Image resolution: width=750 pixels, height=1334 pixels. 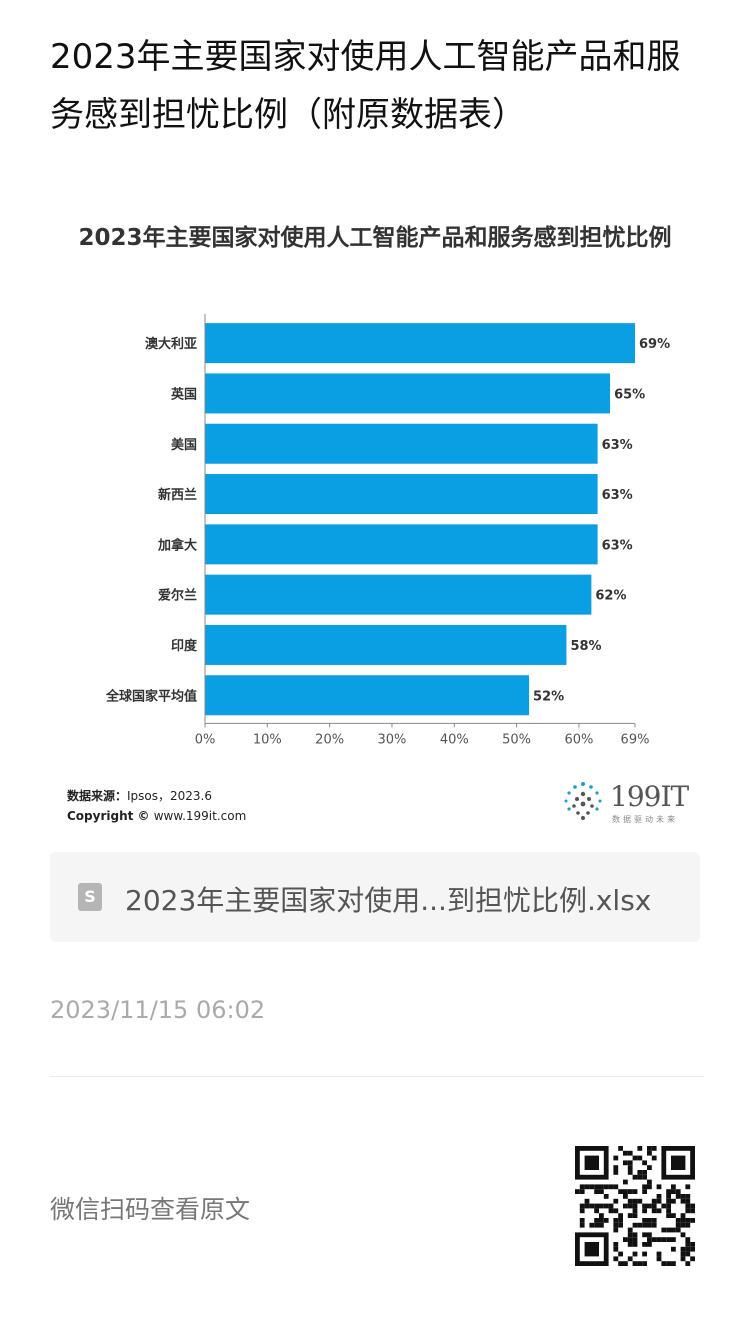 I want to click on x-tick-label: 10%, so click(x=267, y=739).